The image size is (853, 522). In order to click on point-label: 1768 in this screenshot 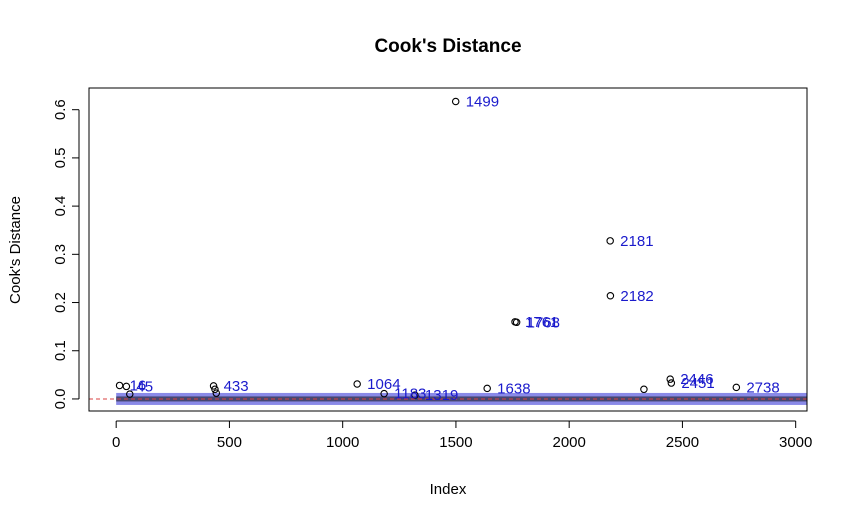, I will do `click(543, 322)`.